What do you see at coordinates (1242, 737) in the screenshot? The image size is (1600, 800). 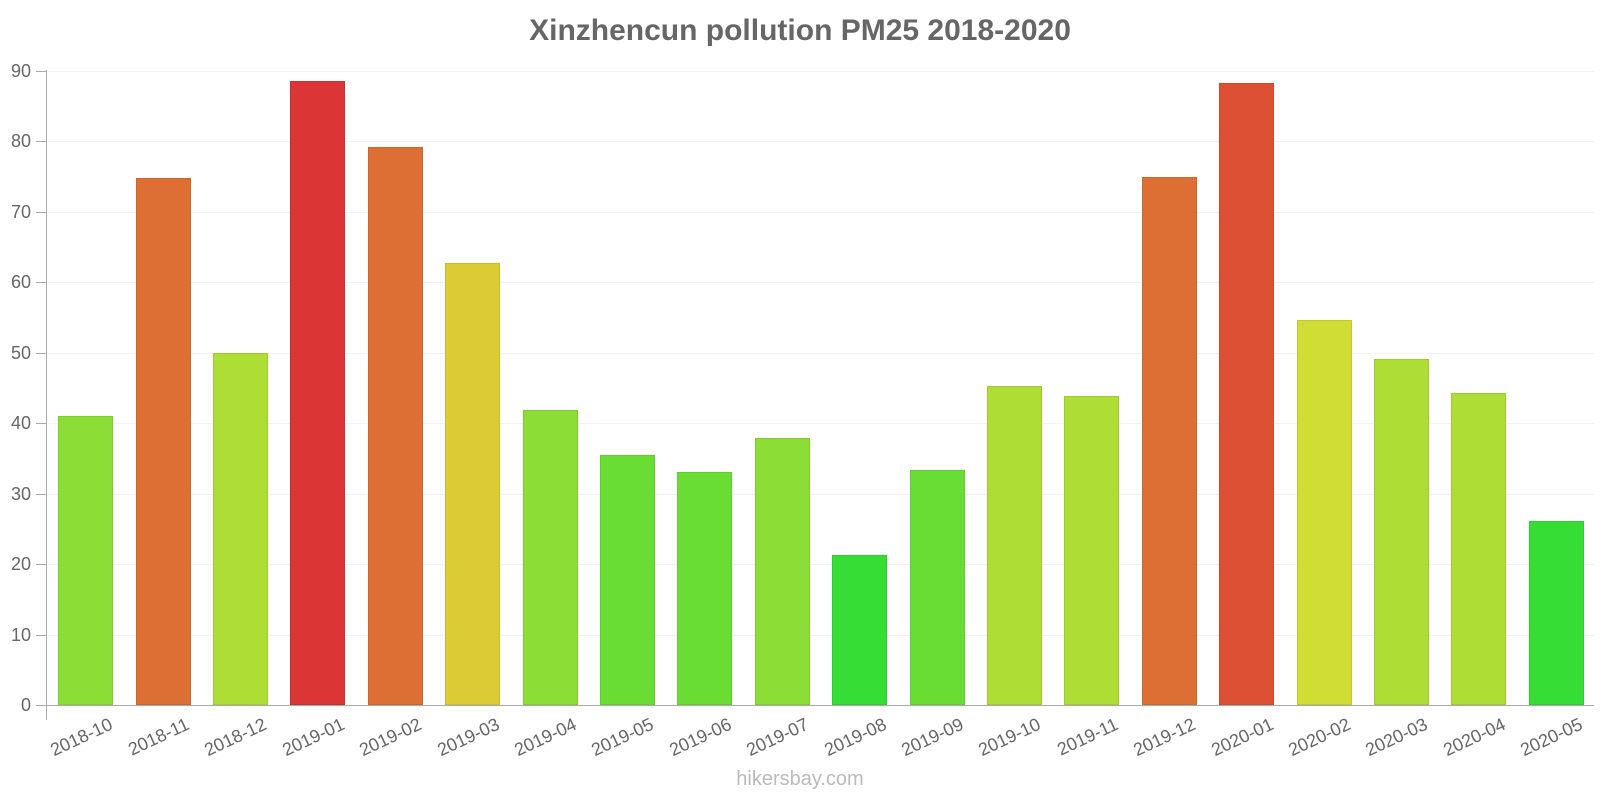 I see `x-tick-label: 2020-01` at bounding box center [1242, 737].